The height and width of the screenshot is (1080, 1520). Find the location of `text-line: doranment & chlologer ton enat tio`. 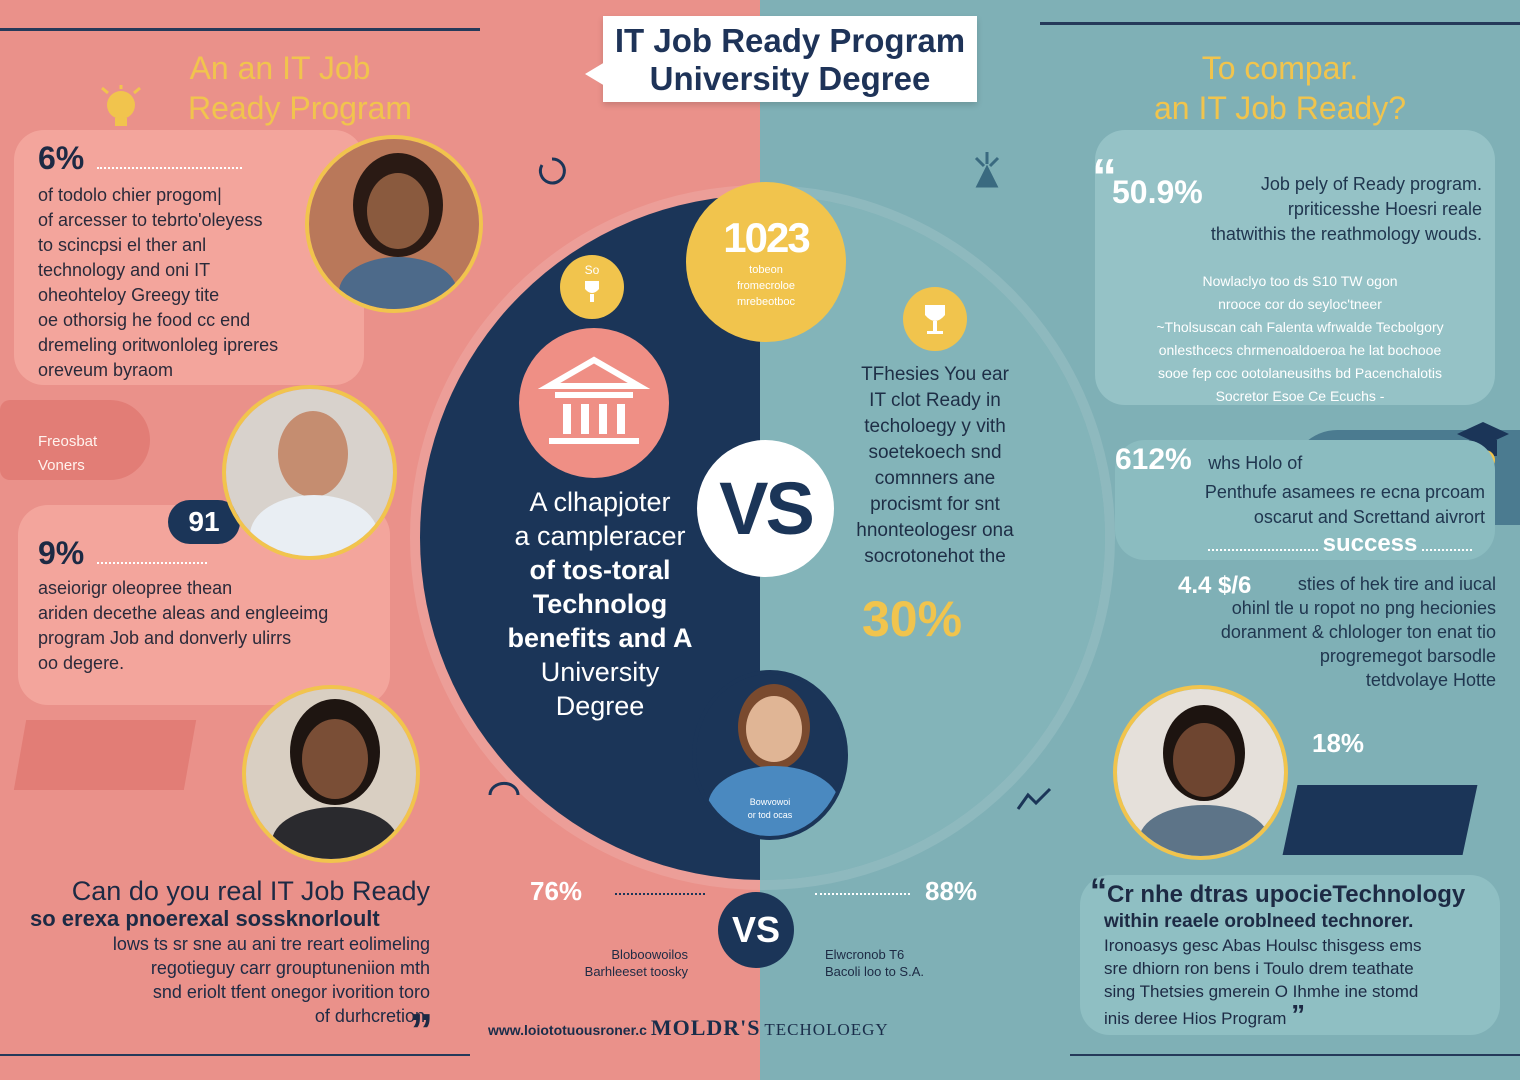

text-line: doranment & chlologer ton enat tio is located at coordinates (1358, 632).